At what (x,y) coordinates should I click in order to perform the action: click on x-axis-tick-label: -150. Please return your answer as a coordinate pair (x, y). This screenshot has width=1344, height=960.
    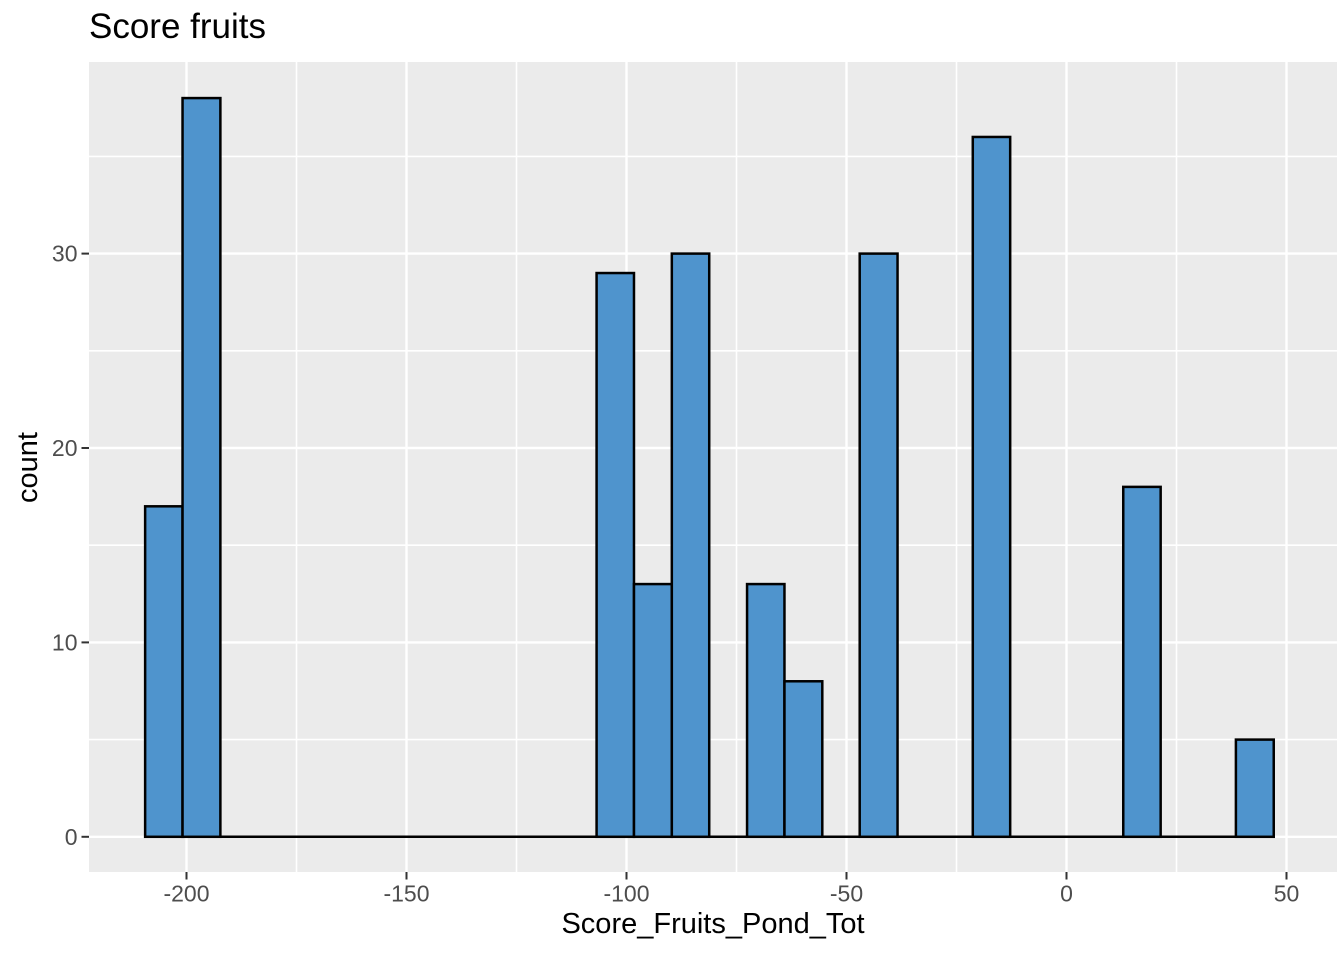
    Looking at the image, I should click on (406, 894).